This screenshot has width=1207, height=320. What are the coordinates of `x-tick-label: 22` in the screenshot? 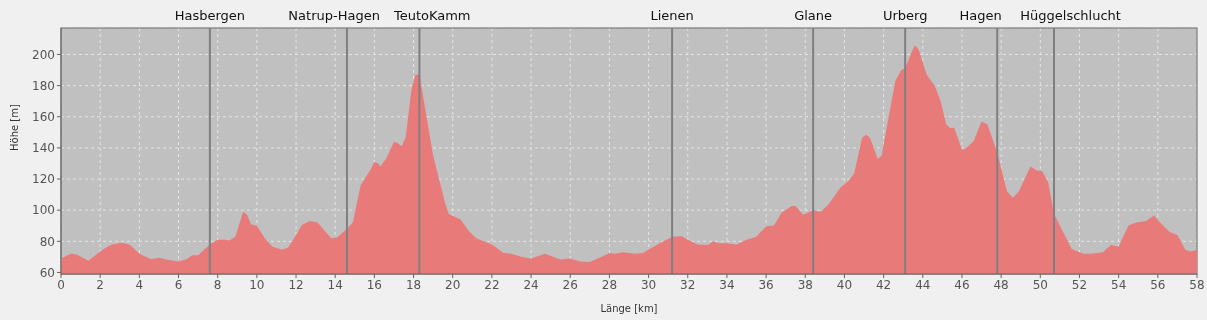 It's located at (492, 284).